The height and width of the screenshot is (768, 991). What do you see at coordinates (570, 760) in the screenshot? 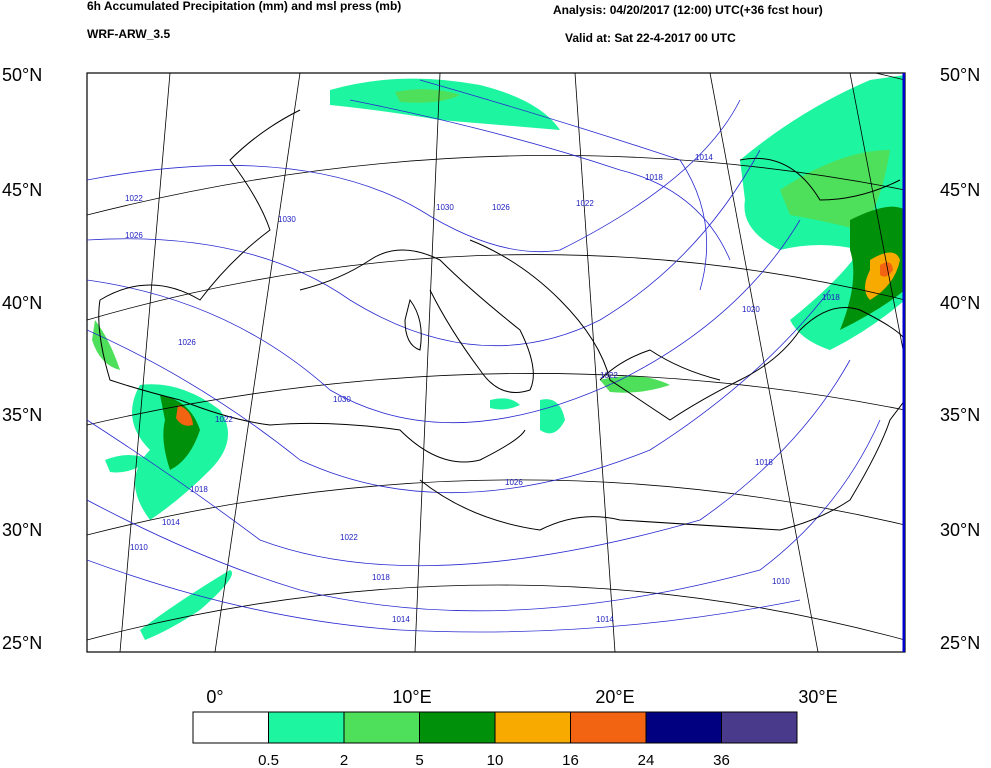
I see `colorbar-label: 16` at bounding box center [570, 760].